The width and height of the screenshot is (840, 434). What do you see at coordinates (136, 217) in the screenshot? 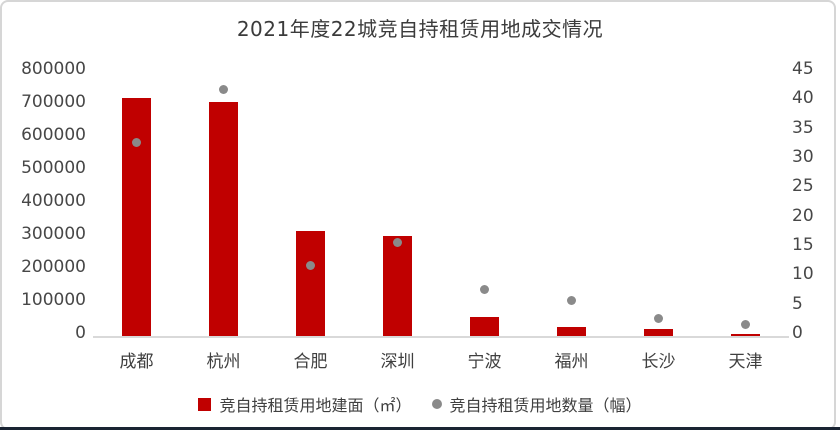
I see `bar-成都` at bounding box center [136, 217].